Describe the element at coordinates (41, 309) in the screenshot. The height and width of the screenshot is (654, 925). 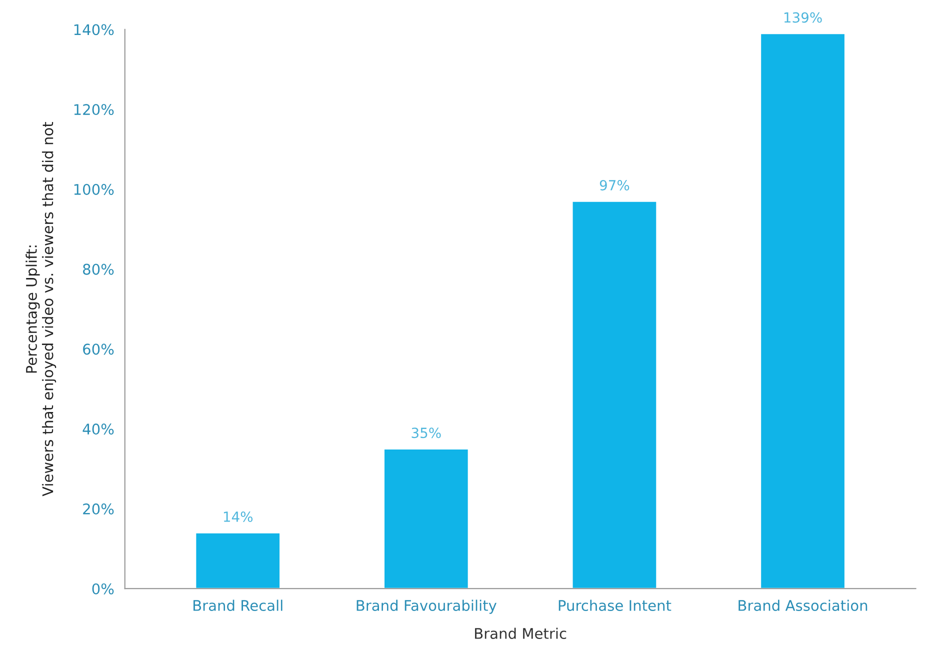
I see `y-axis-title: Percentage Uplift: Viewers that enjoyed video vs. viewers that did not` at that location.